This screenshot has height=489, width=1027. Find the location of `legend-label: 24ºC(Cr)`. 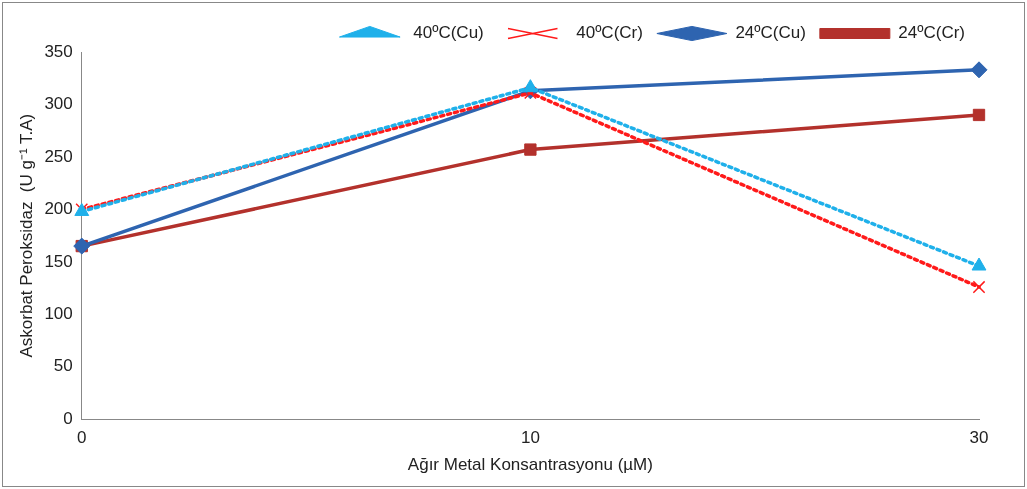

legend-label: 24ºC(Cr) is located at coordinates (931, 33).